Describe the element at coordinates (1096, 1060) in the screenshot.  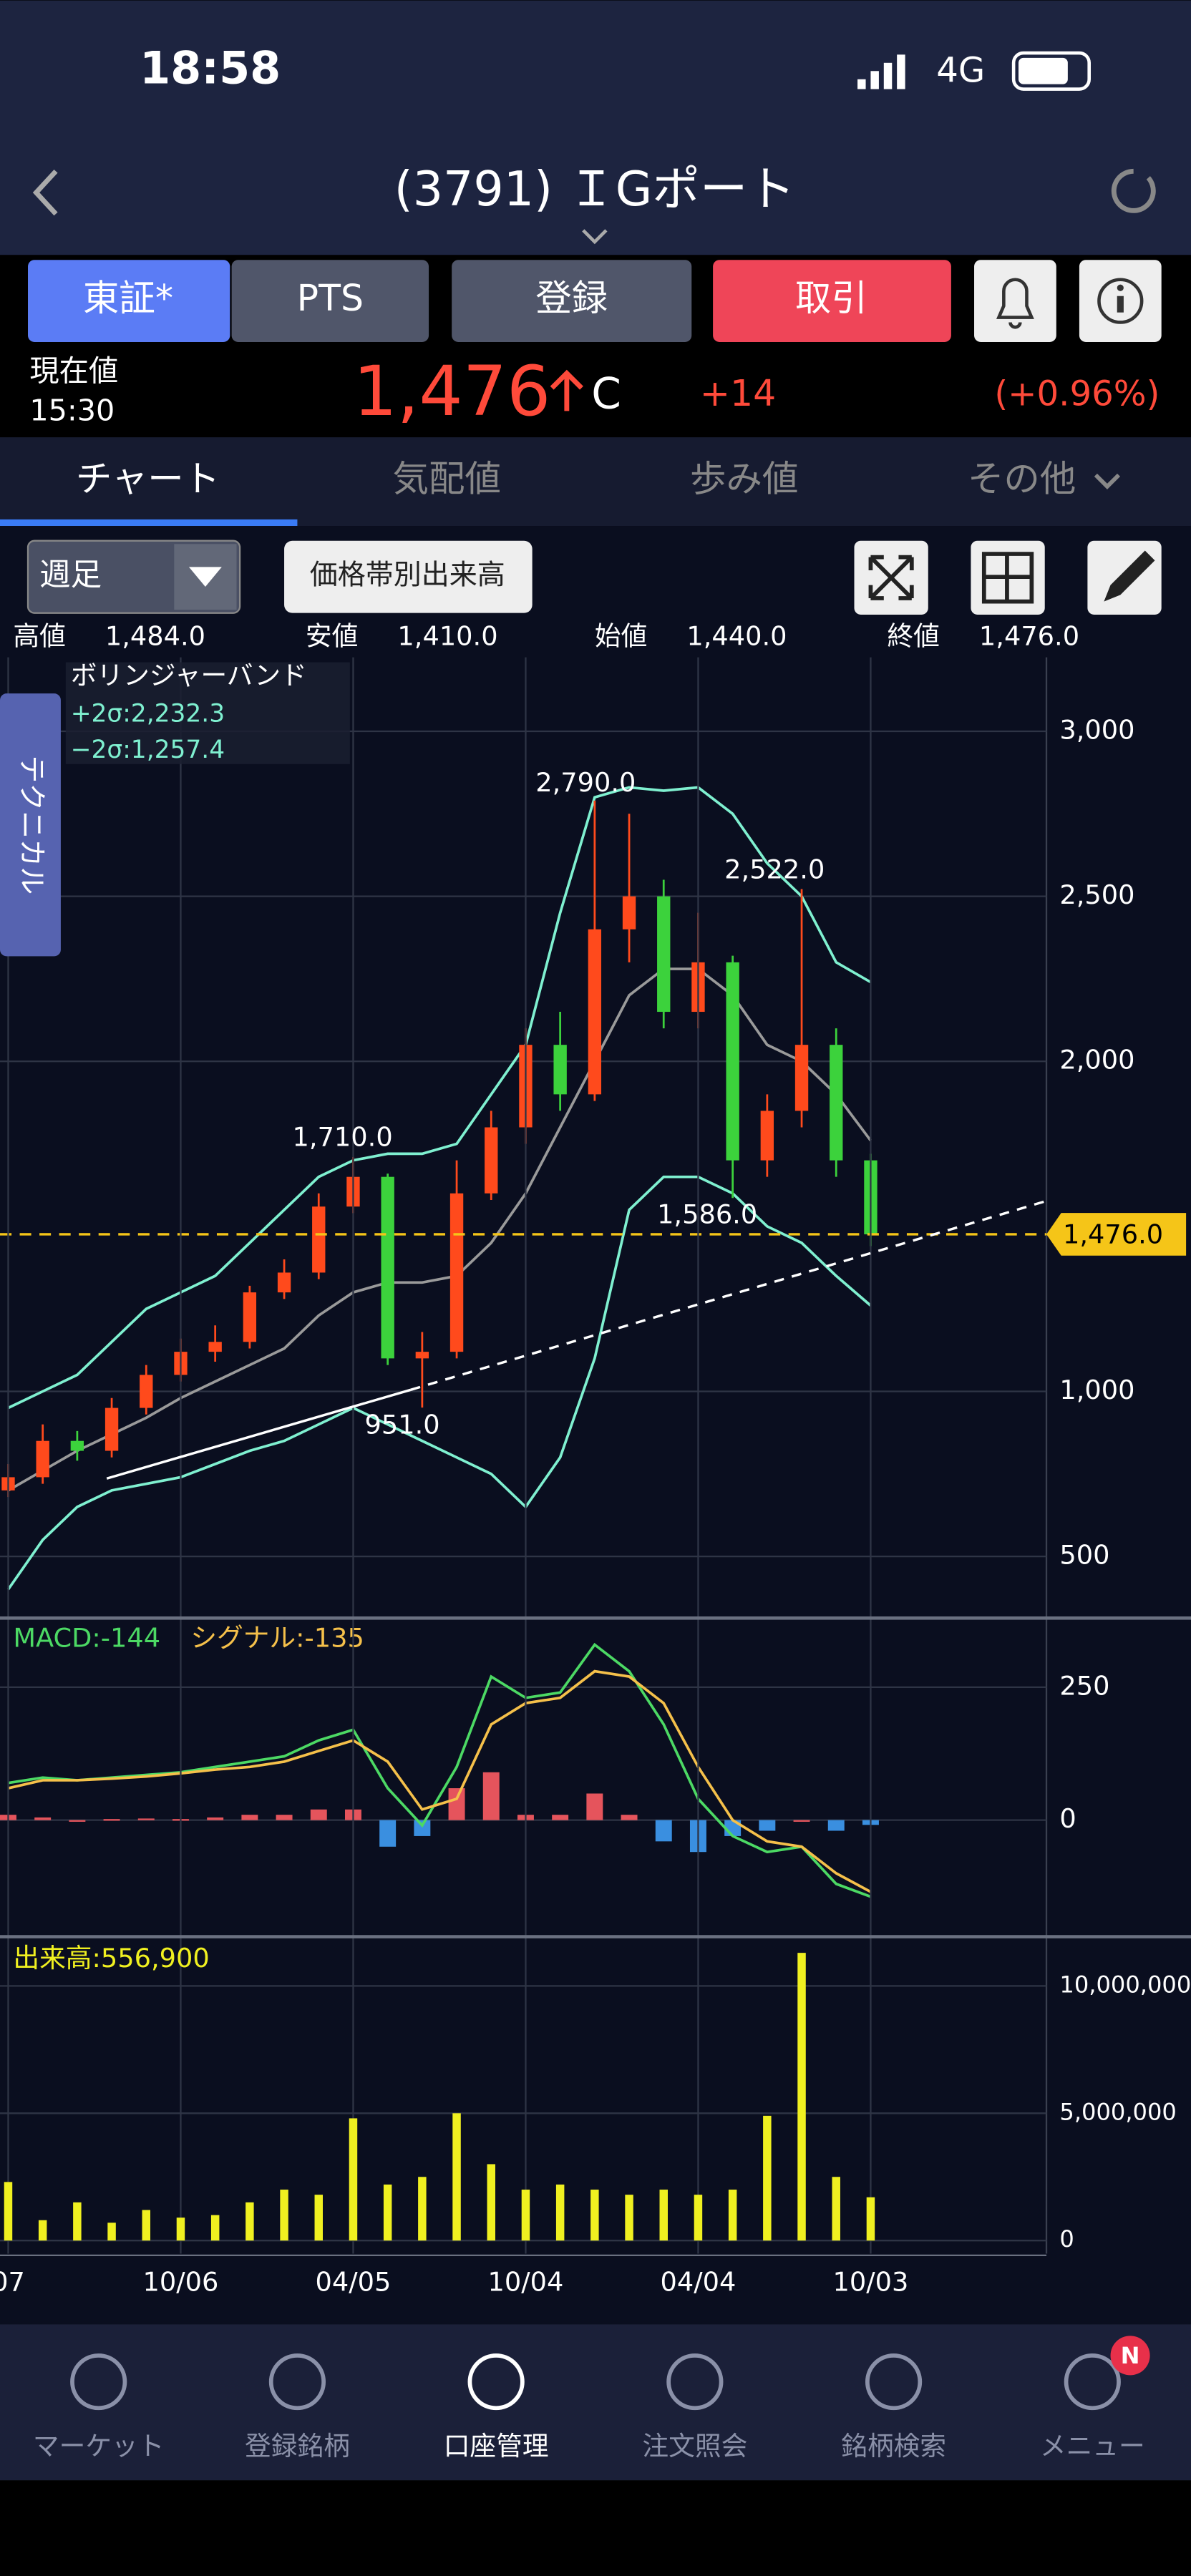
I see `y-tick-label: 2,000` at that location.